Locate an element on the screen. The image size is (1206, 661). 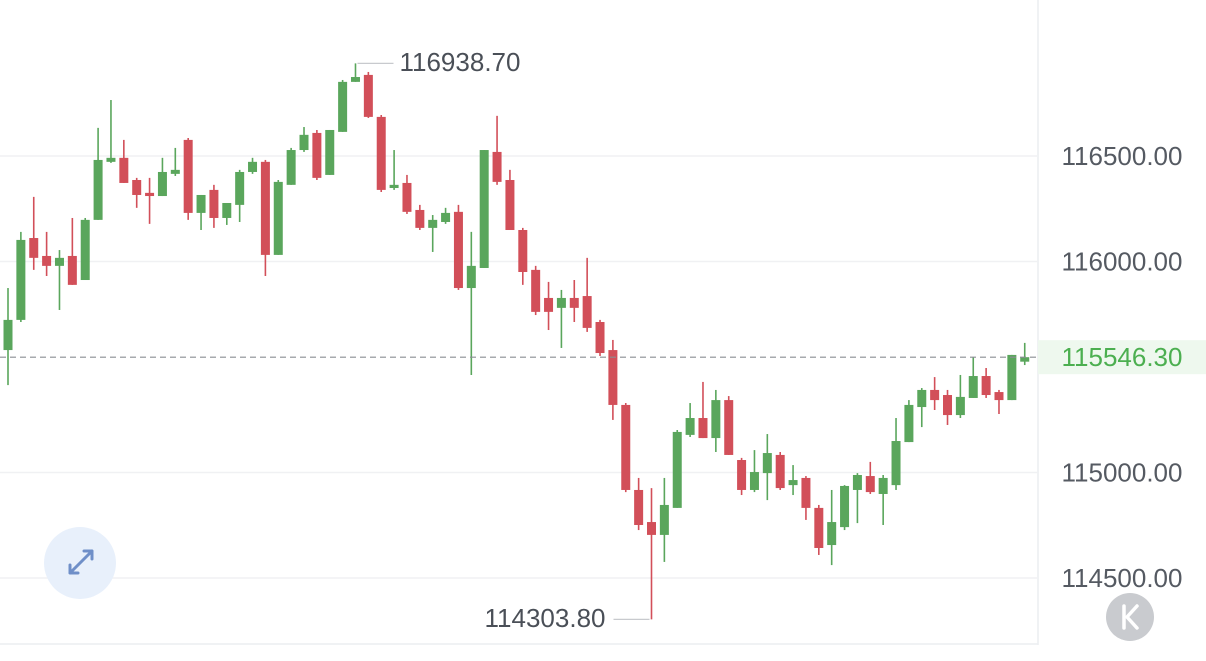
expand-button is located at coordinates (80, 563).